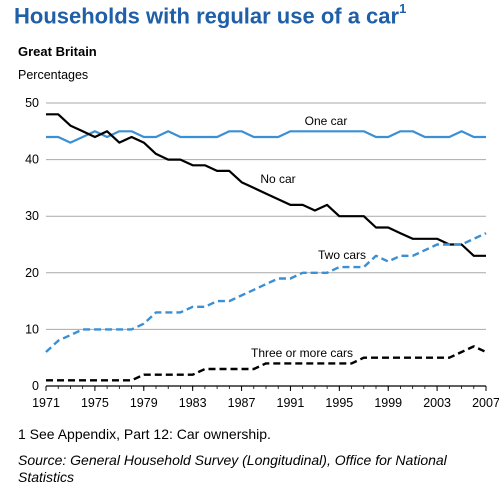 Image resolution: width=499 pixels, height=486 pixels. What do you see at coordinates (53, 75) in the screenshot?
I see `unit-label: Percentages` at bounding box center [53, 75].